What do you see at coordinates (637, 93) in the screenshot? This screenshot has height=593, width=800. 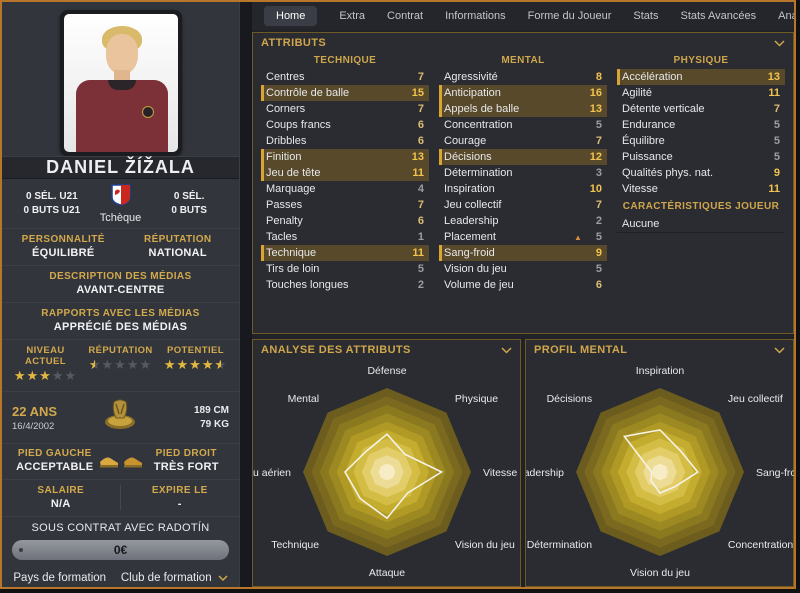 I see `attribute-label: Agilité` at bounding box center [637, 93].